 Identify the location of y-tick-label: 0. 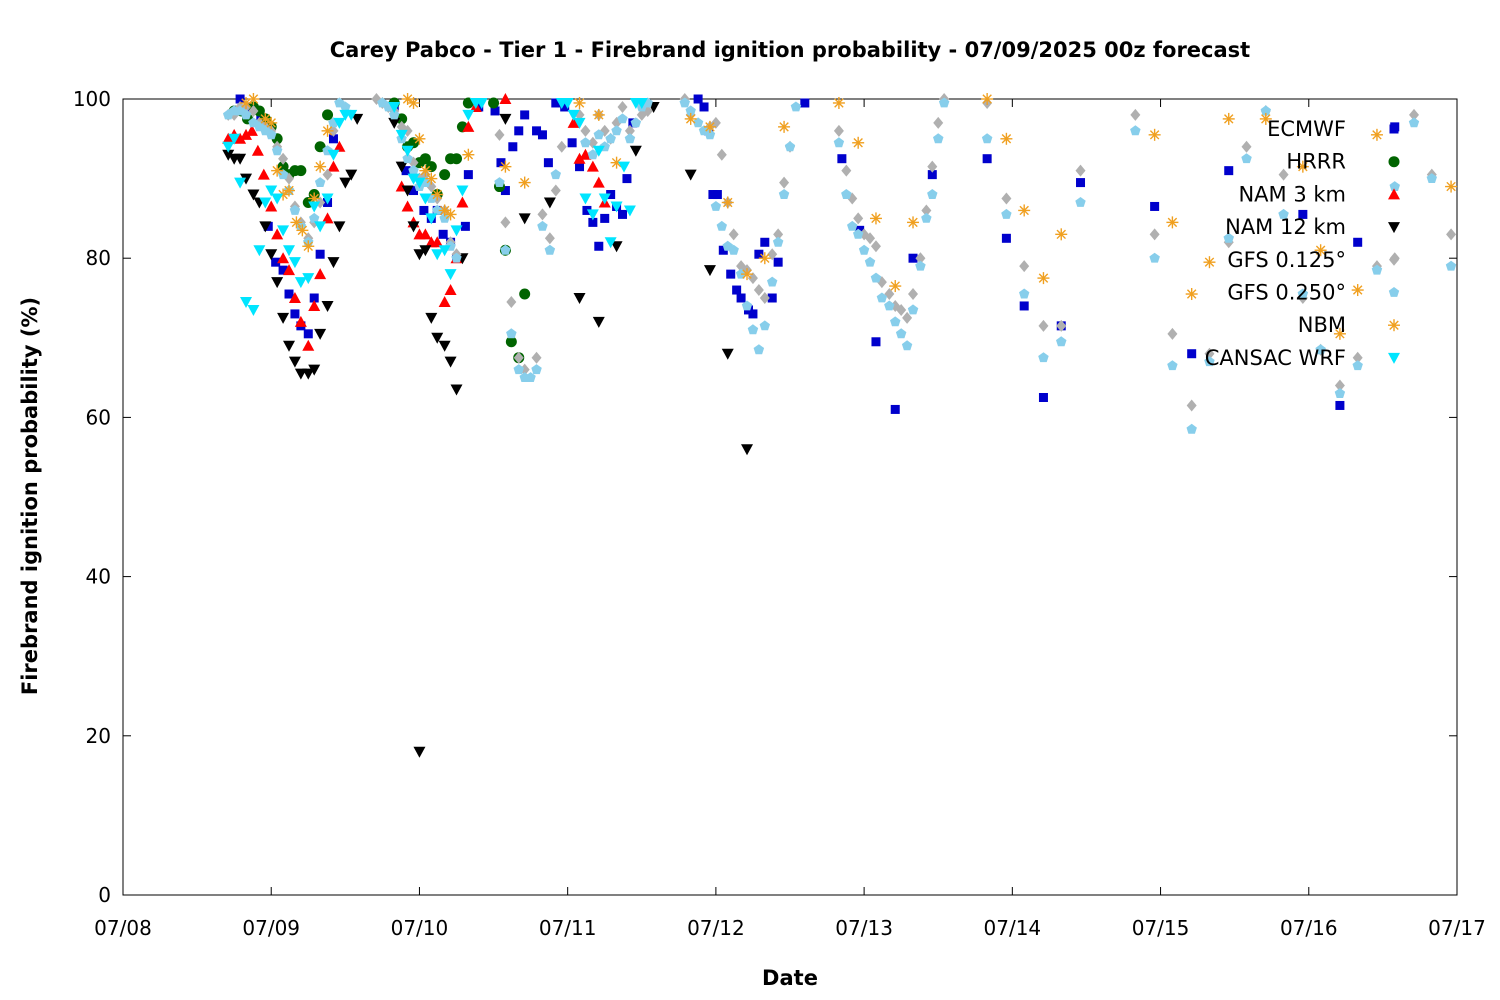
(104, 895).